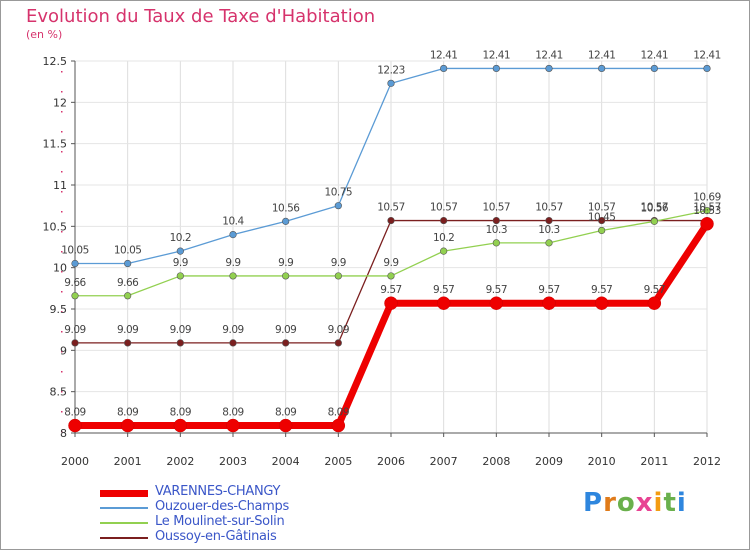 The width and height of the screenshot is (750, 550). I want to click on y-axis-unit-label: (en %), so click(44, 34).